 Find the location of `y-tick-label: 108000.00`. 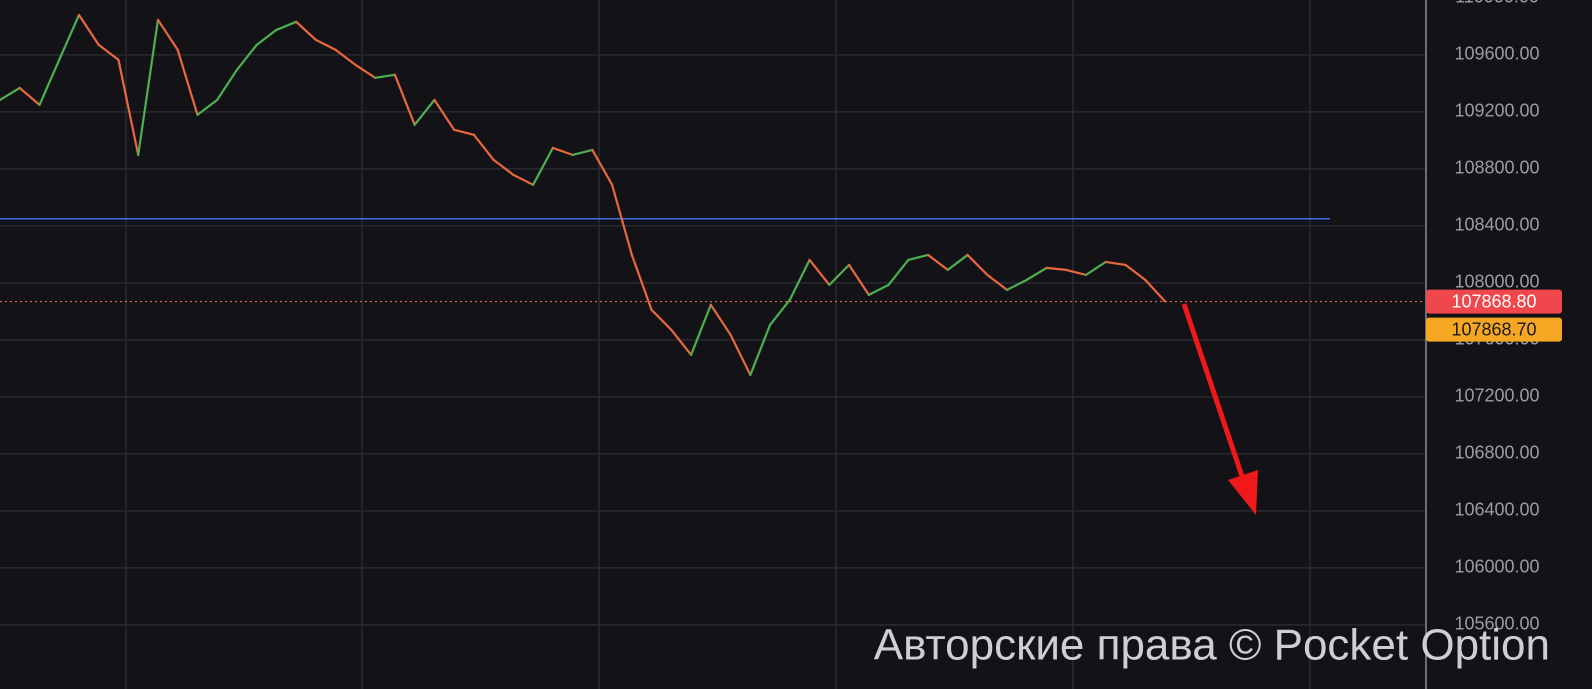

y-tick-label: 108000.00 is located at coordinates (1496, 282).